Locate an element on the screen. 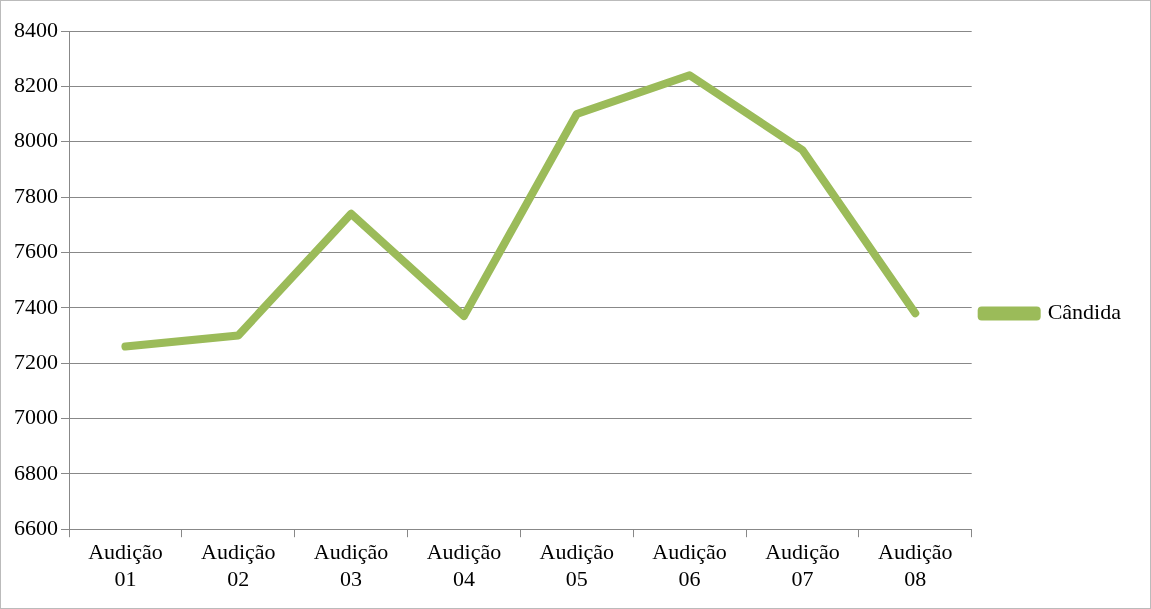 This screenshot has height=609, width=1151. x-tick-label: Audição 06 is located at coordinates (689, 565).